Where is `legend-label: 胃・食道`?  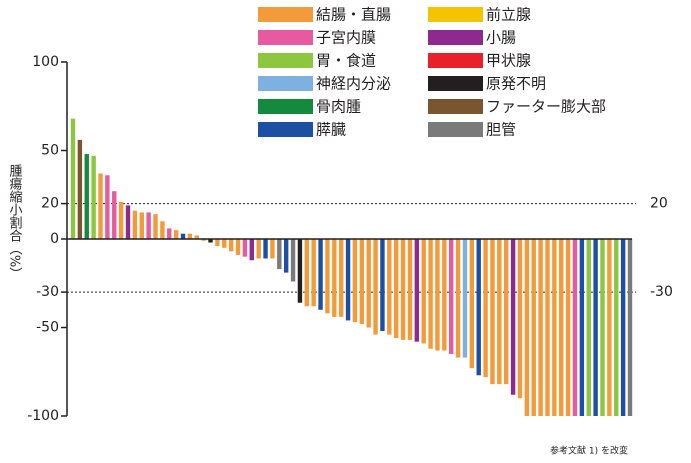 legend-label: 胃・食道 is located at coordinates (346, 61).